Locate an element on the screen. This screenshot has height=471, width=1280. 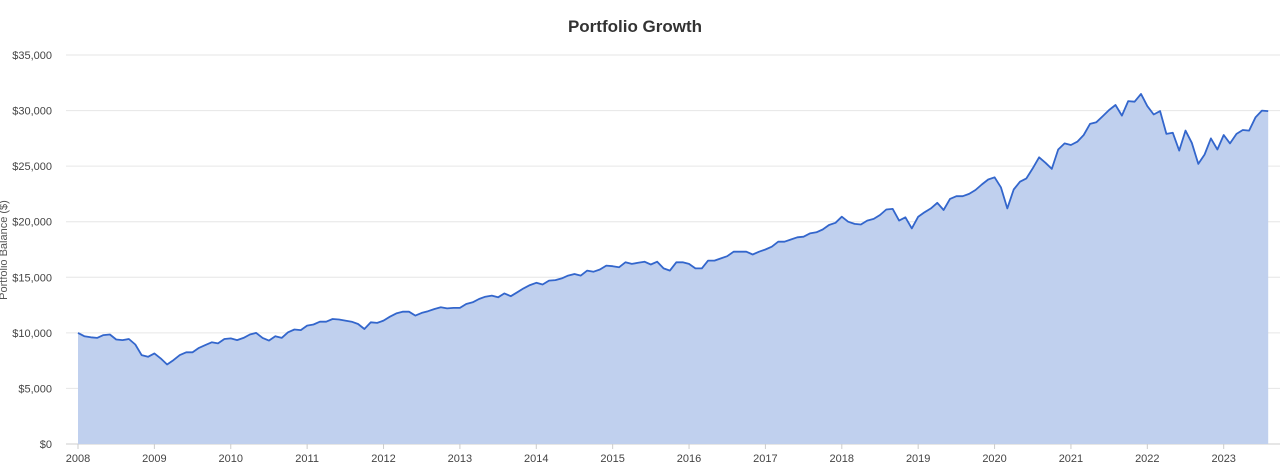
y-tick-label: $5,000 is located at coordinates (35, 389).